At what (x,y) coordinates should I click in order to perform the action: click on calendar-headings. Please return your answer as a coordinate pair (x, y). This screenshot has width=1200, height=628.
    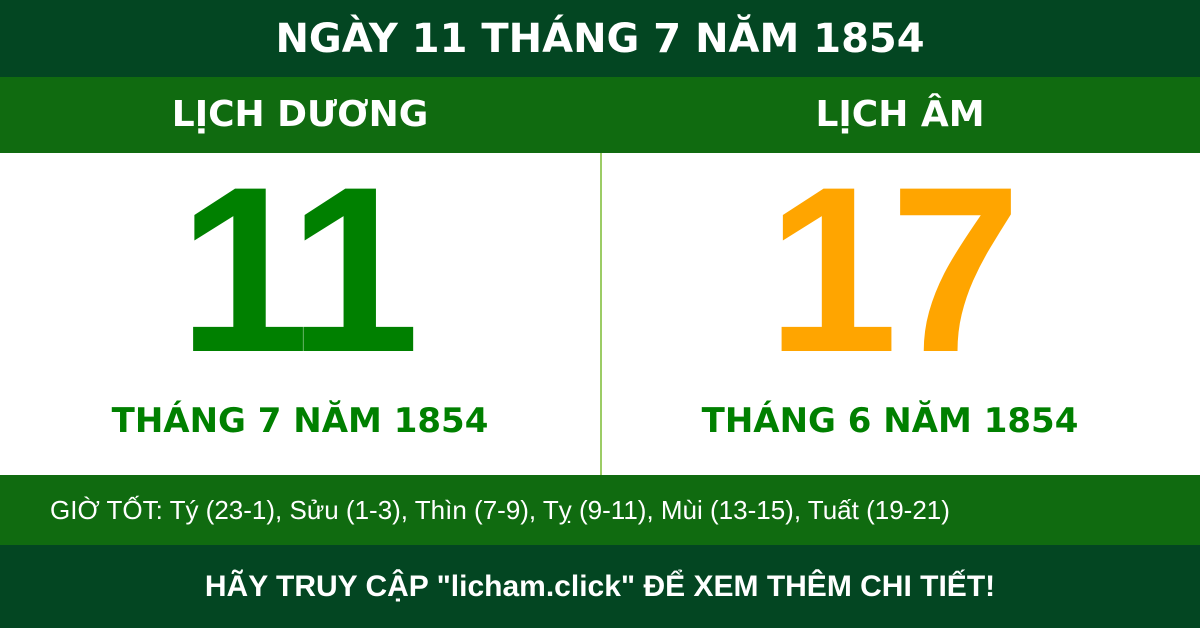
    Looking at the image, I should click on (600, 115).